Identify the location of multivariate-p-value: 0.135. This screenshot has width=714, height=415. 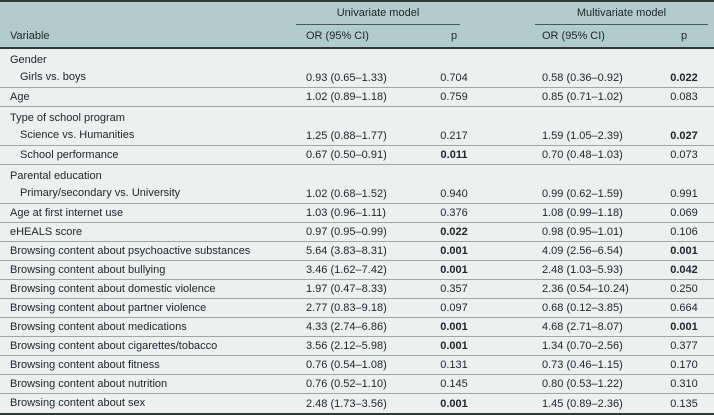
(684, 403).